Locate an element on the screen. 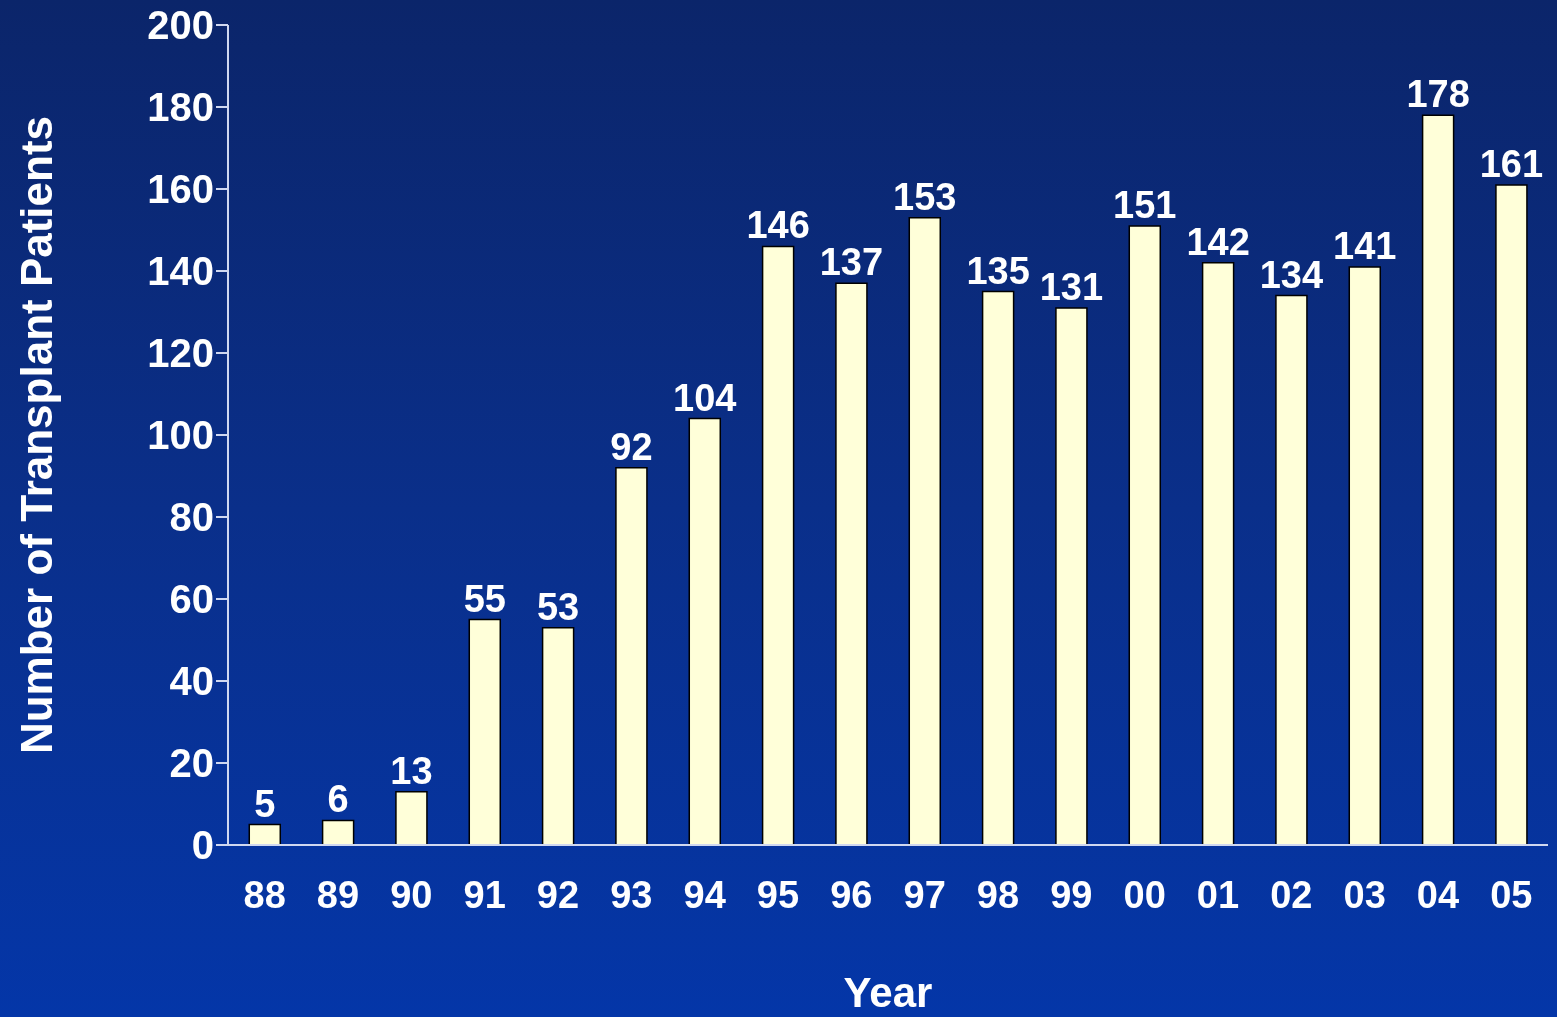  x-tick-label: 00 is located at coordinates (1144, 894).